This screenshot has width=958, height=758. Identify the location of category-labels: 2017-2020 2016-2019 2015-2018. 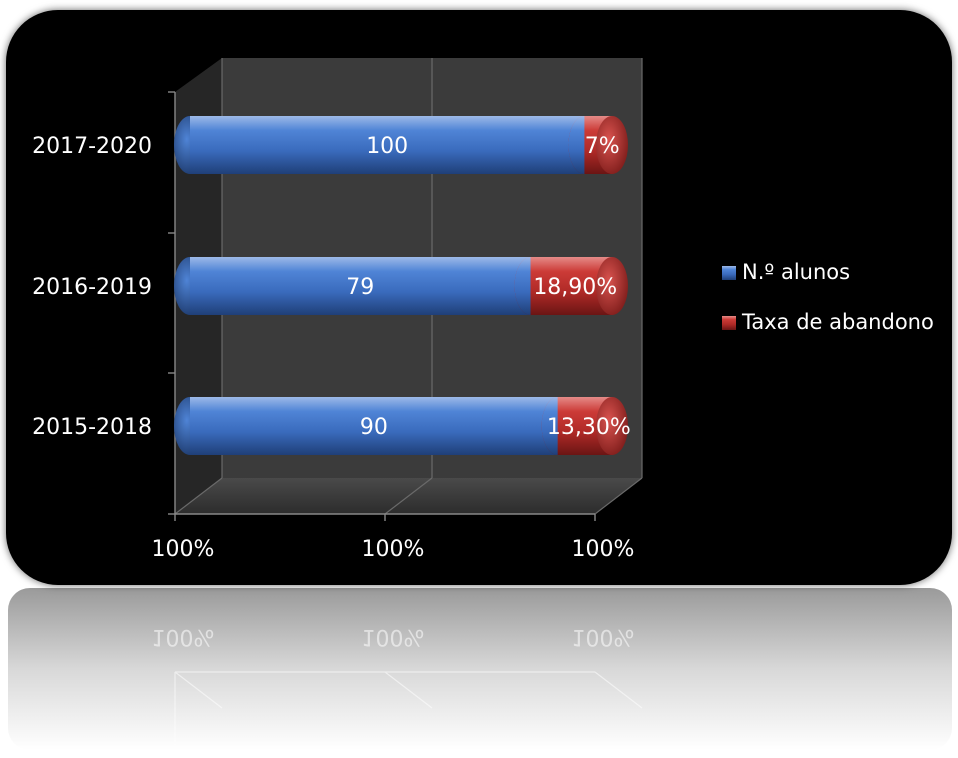
(92, 287).